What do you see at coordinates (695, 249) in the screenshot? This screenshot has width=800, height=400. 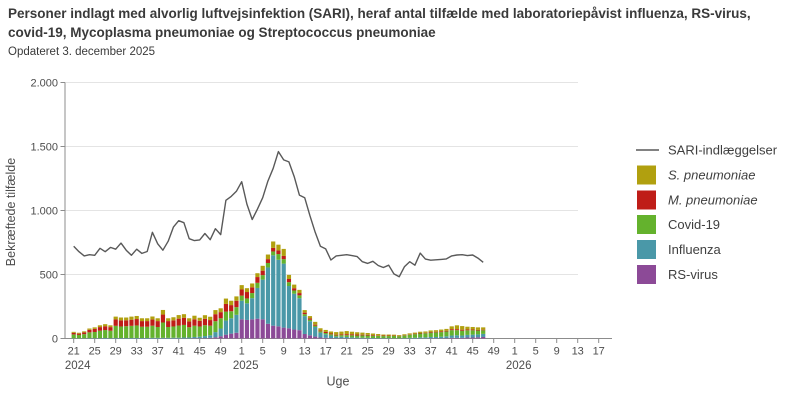 I see `legend-label: Influenza` at bounding box center [695, 249].